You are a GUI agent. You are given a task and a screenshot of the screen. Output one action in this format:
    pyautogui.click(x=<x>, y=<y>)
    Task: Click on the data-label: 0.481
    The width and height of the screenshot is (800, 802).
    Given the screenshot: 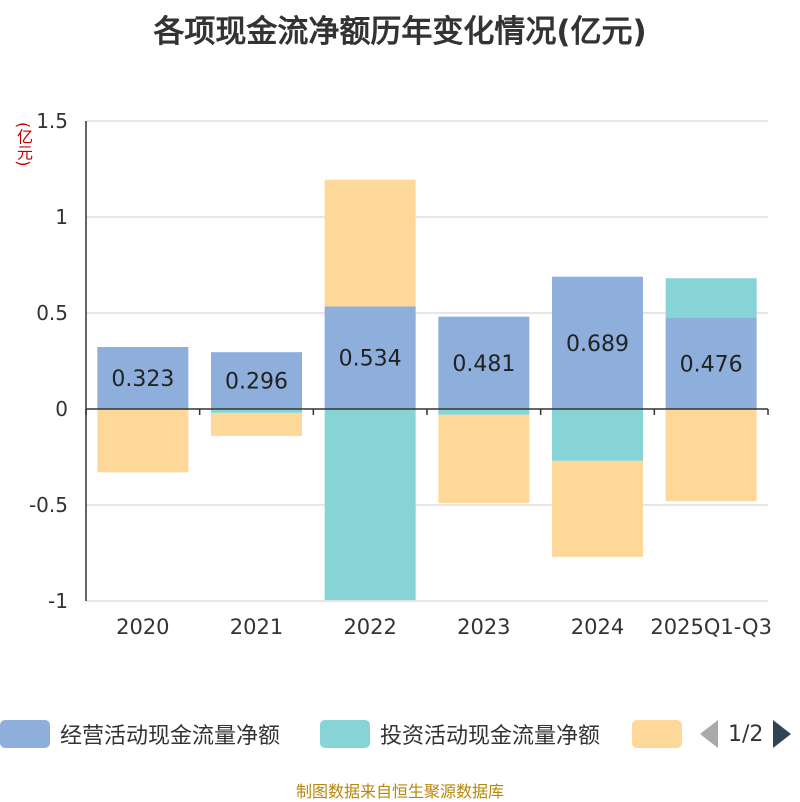 What is the action you would take?
    pyautogui.click(x=483, y=364)
    